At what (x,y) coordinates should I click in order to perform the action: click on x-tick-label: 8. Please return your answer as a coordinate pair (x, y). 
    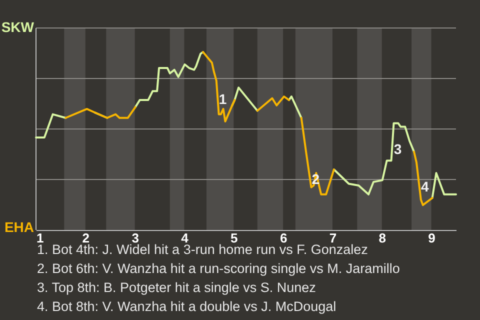
    Looking at the image, I should click on (382, 238).